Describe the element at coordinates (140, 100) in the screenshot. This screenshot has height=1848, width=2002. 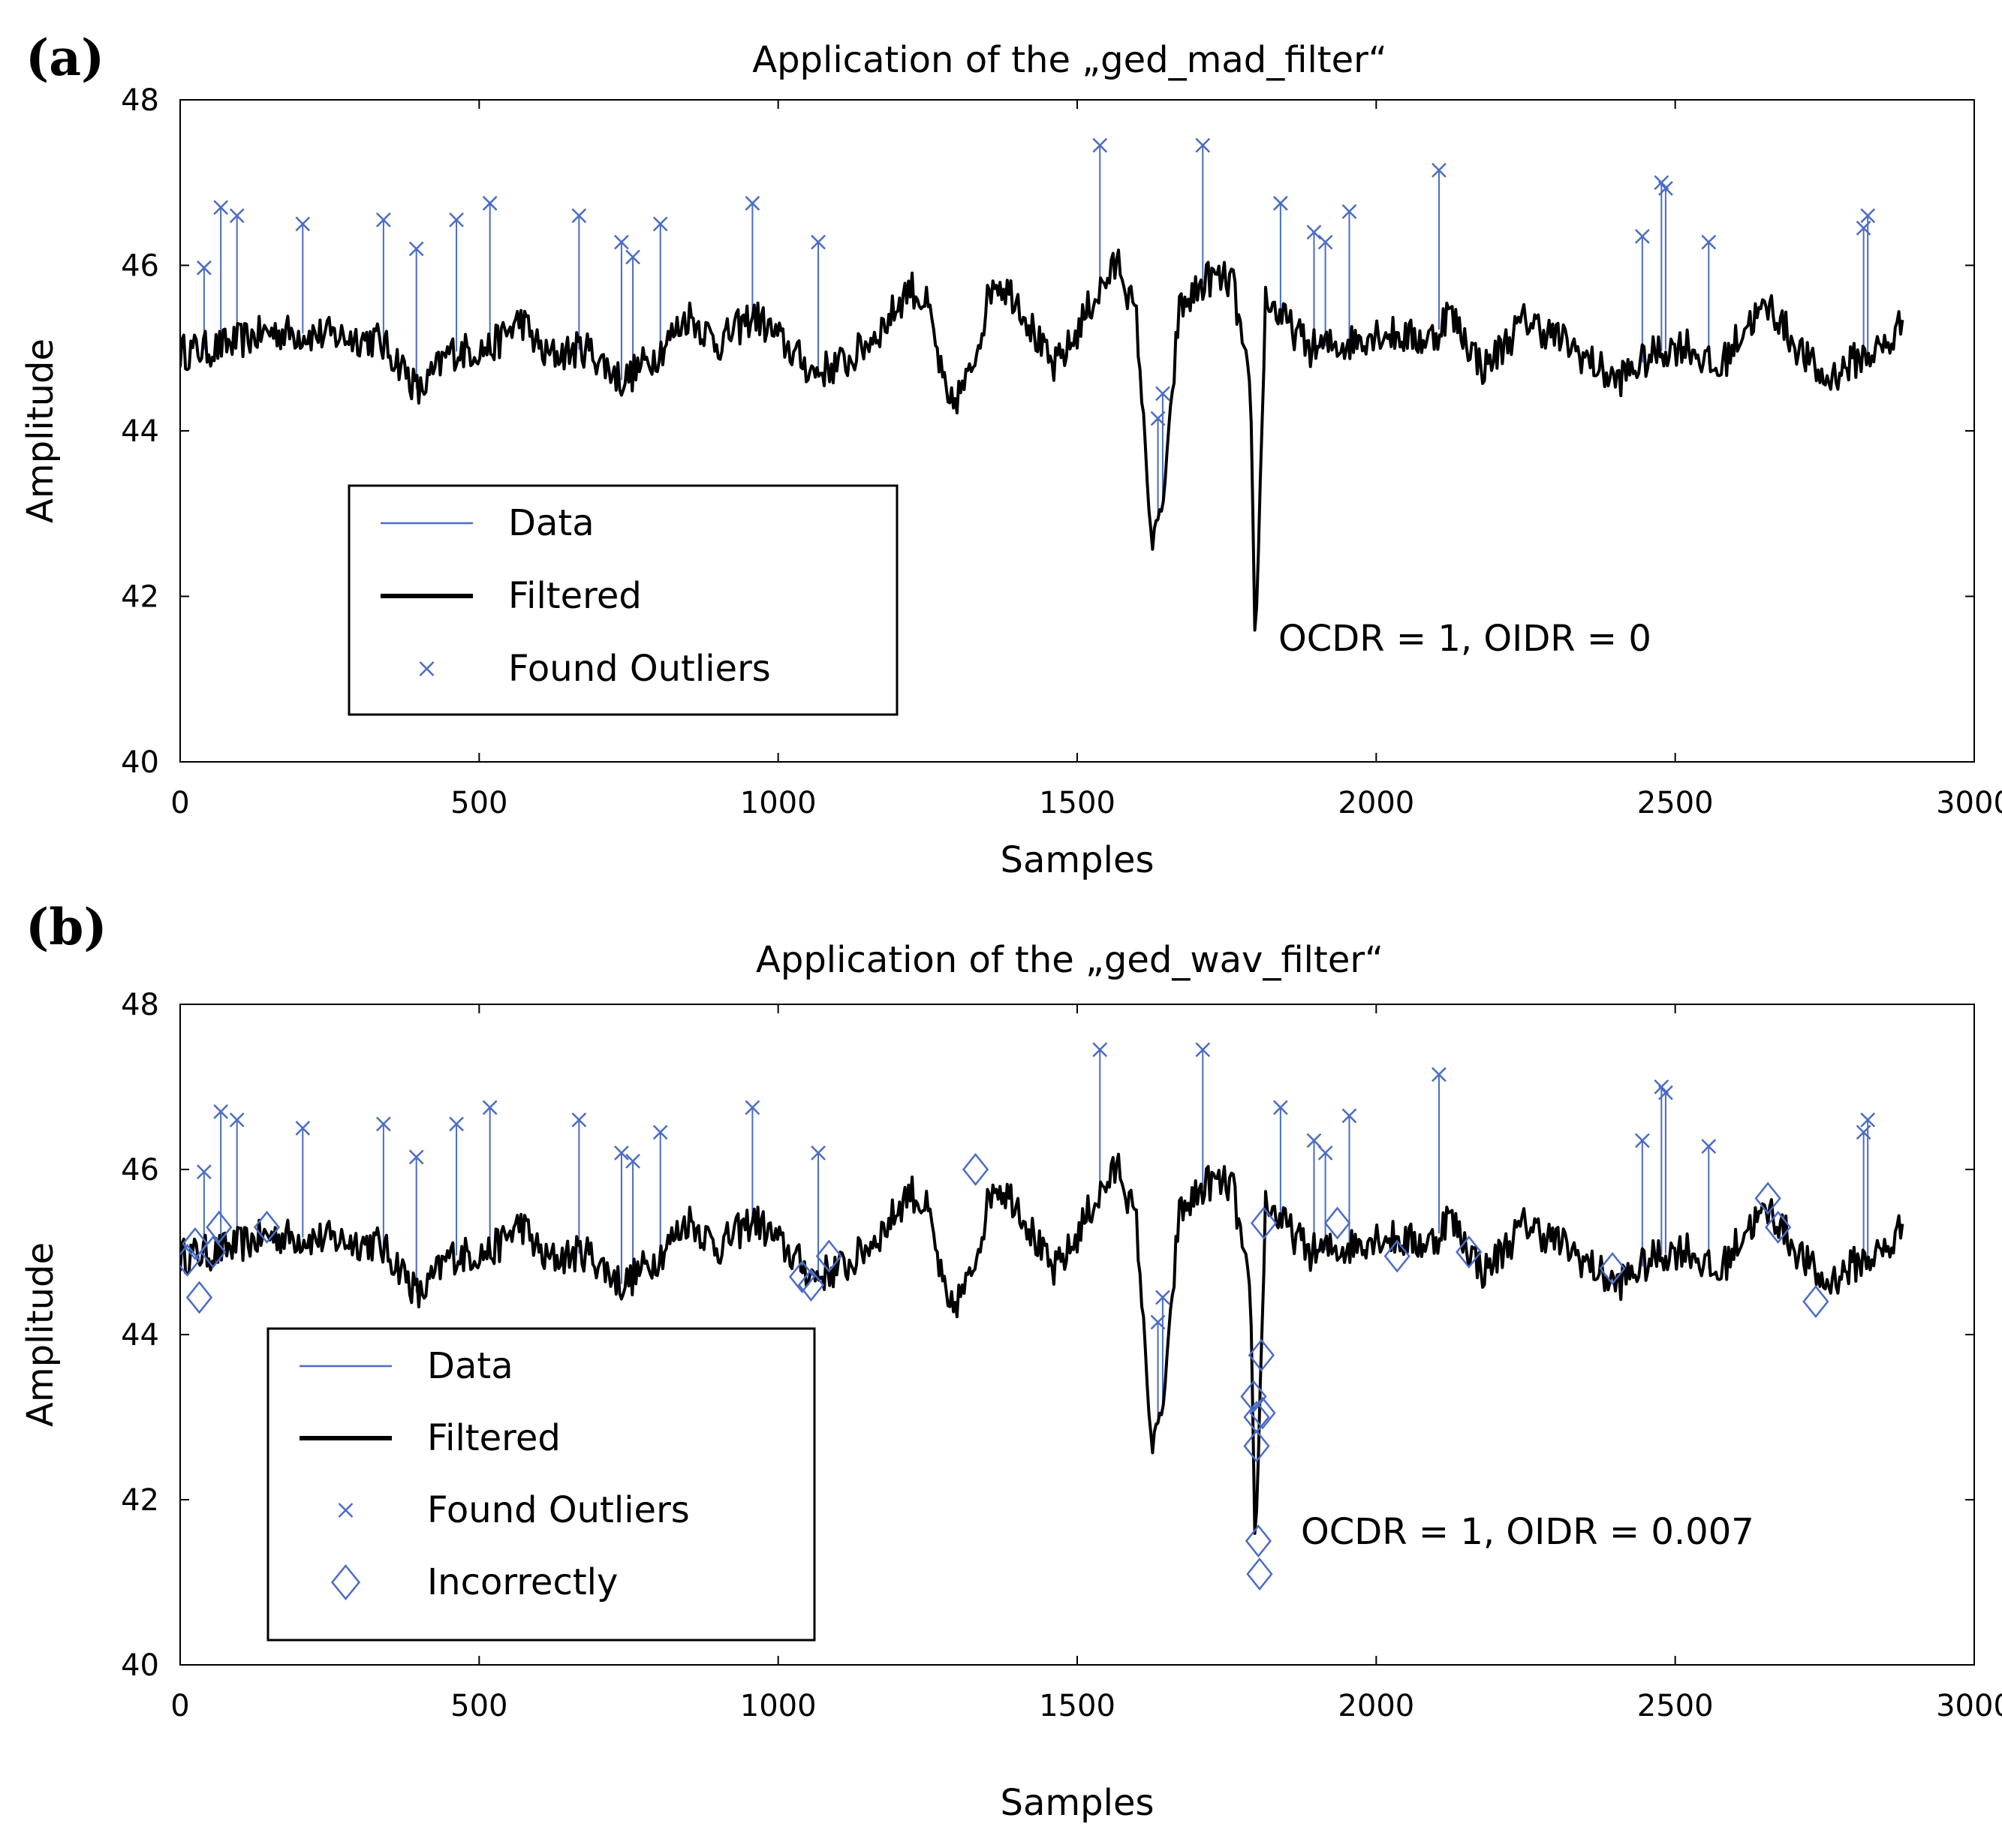
I see `y-tick-label: 48` at that location.